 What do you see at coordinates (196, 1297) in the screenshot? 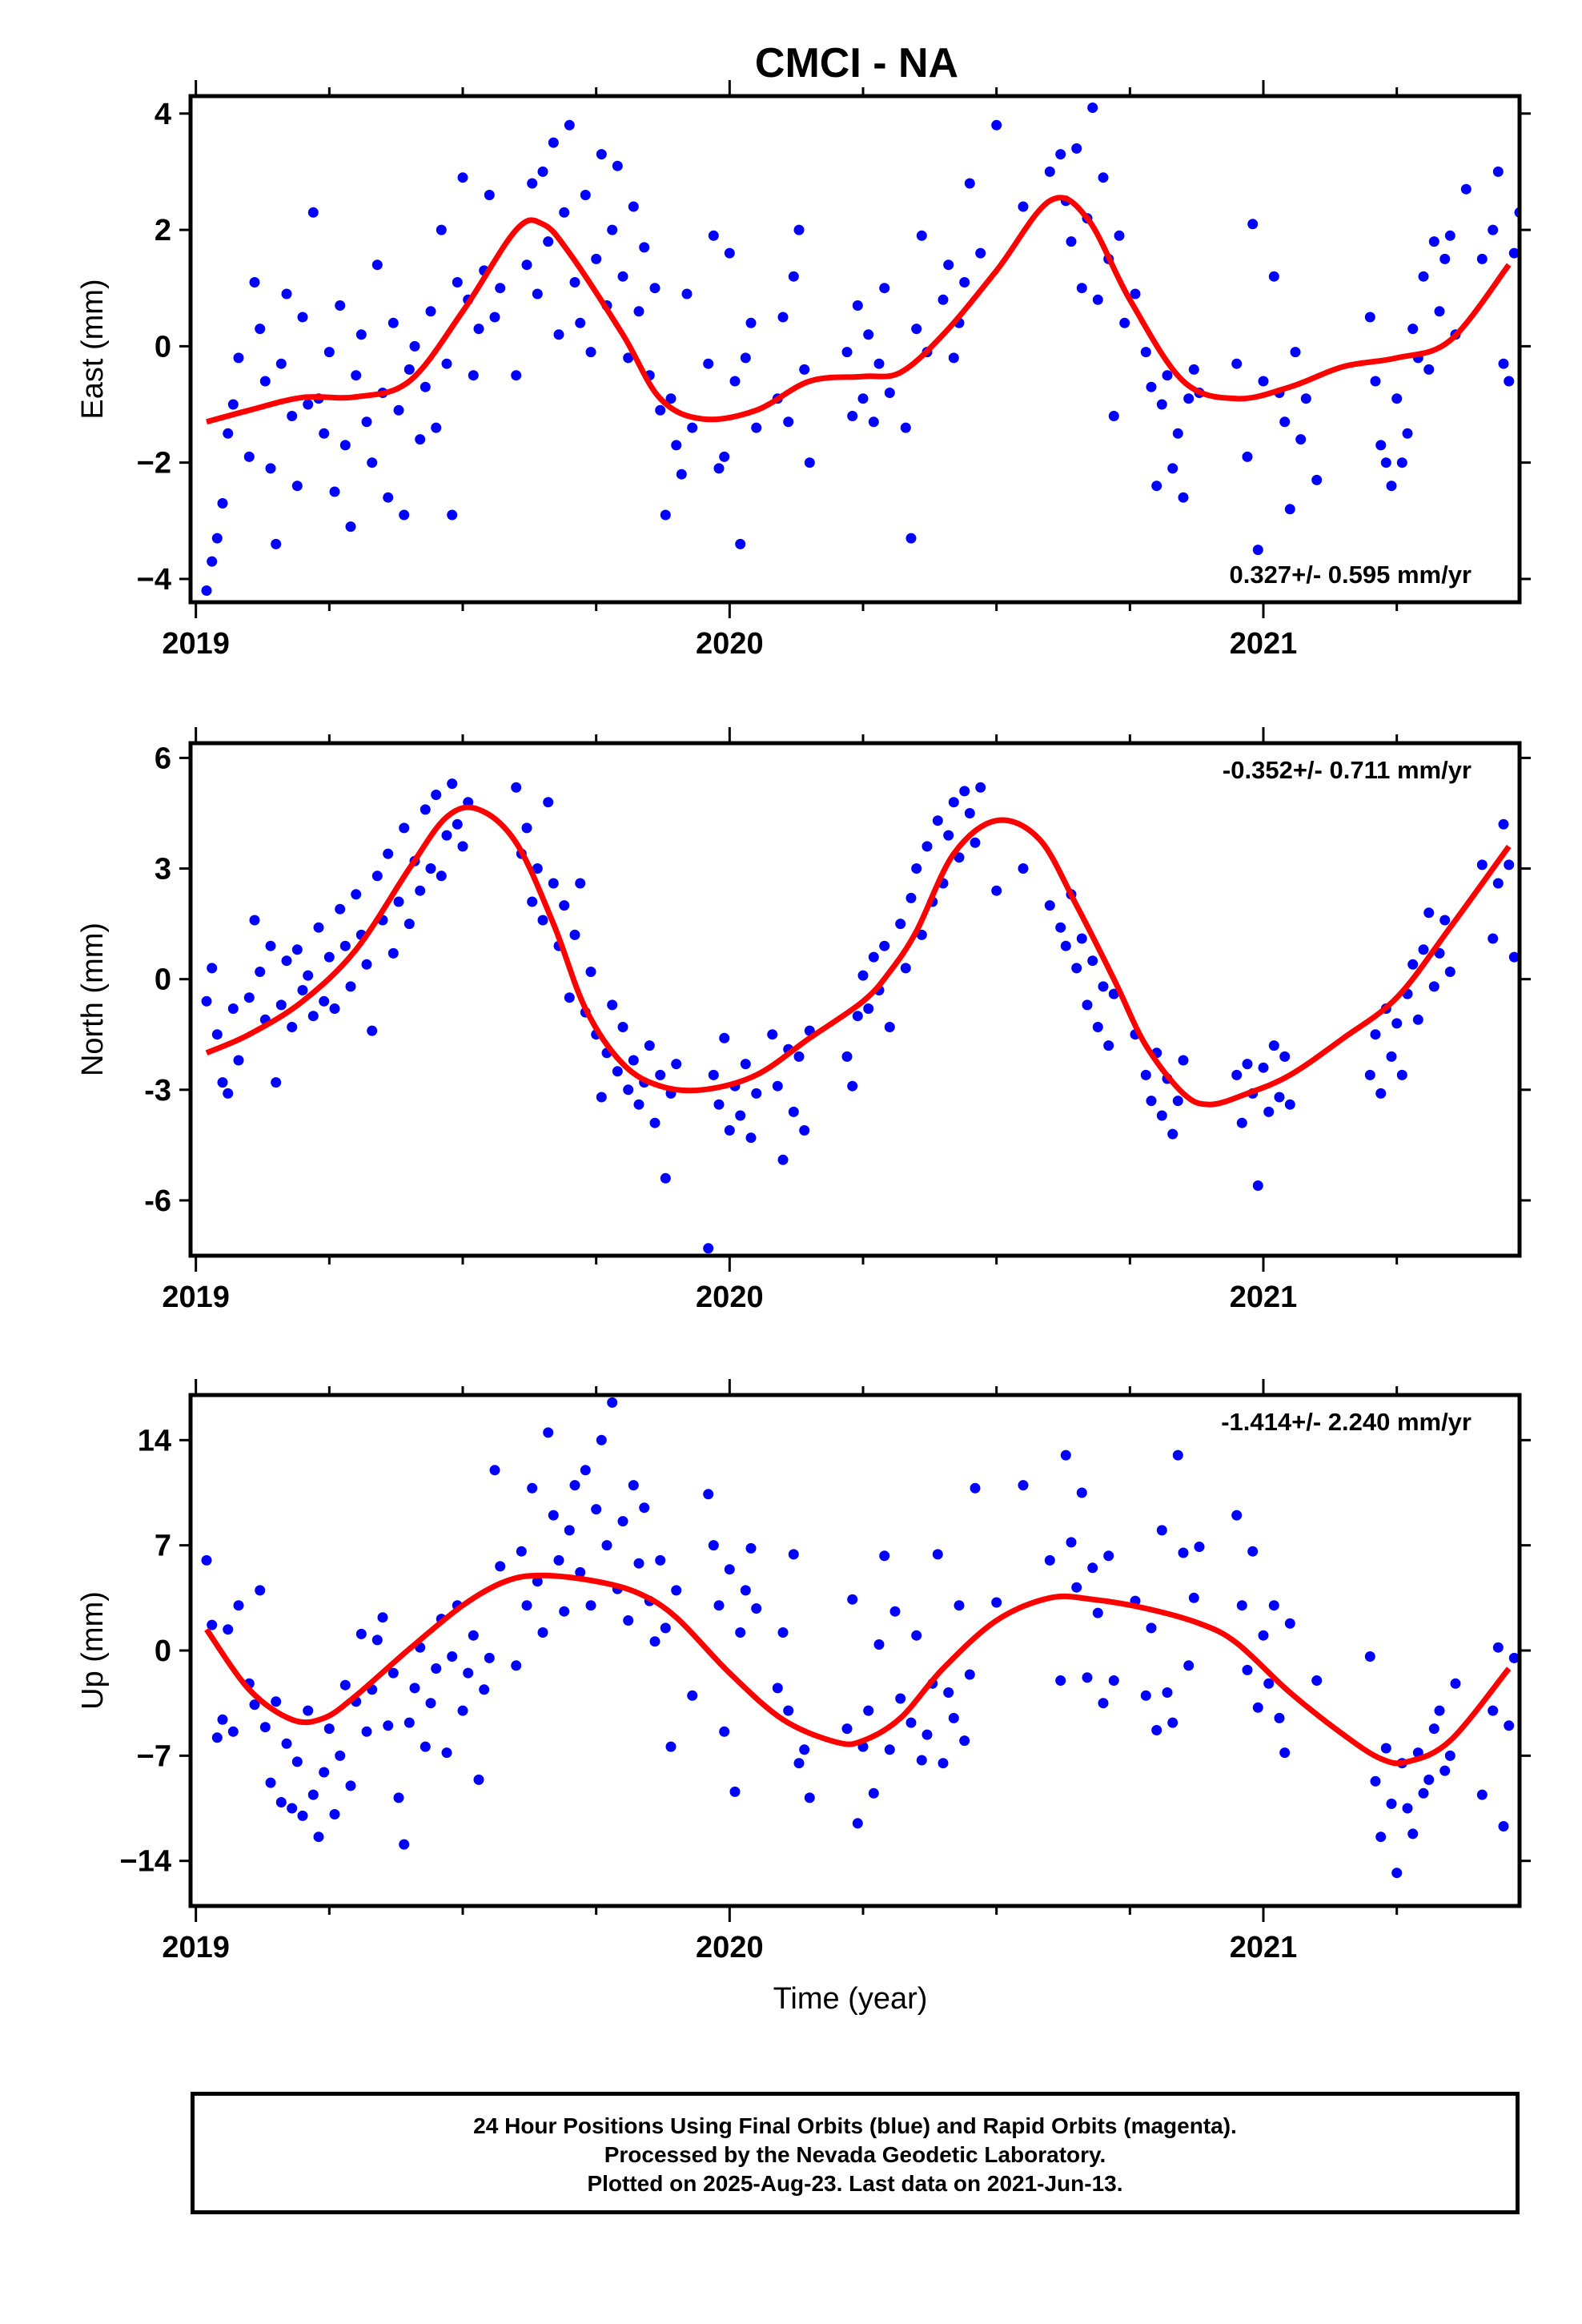
I see `x-tick-label: 2019` at bounding box center [196, 1297].